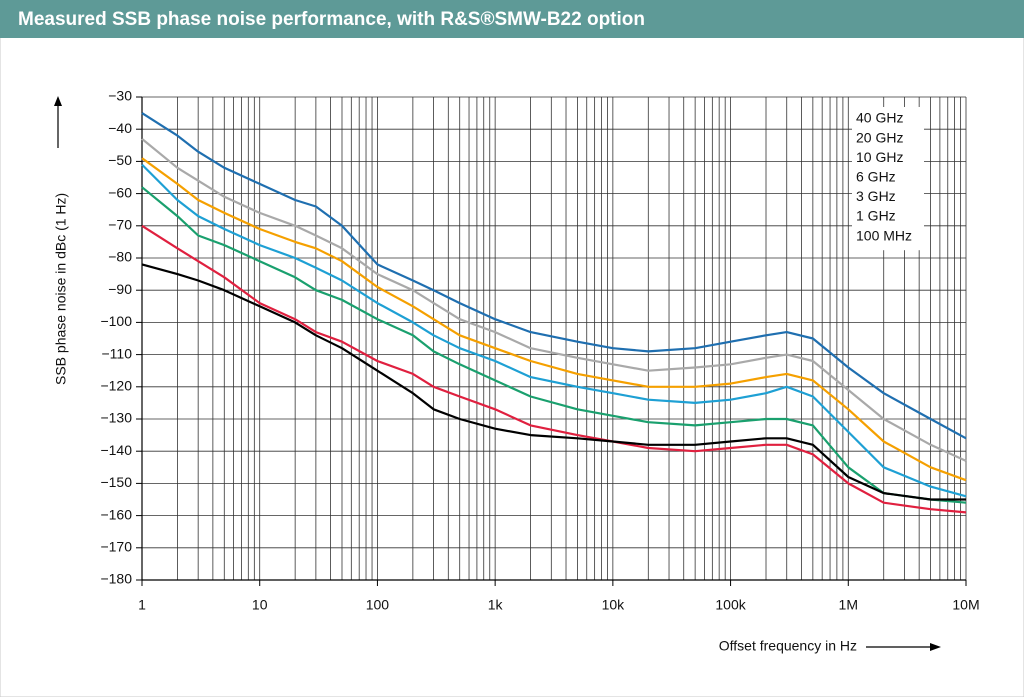  What do you see at coordinates (848, 605) in the screenshot?
I see `x-tick-label: 1M` at bounding box center [848, 605].